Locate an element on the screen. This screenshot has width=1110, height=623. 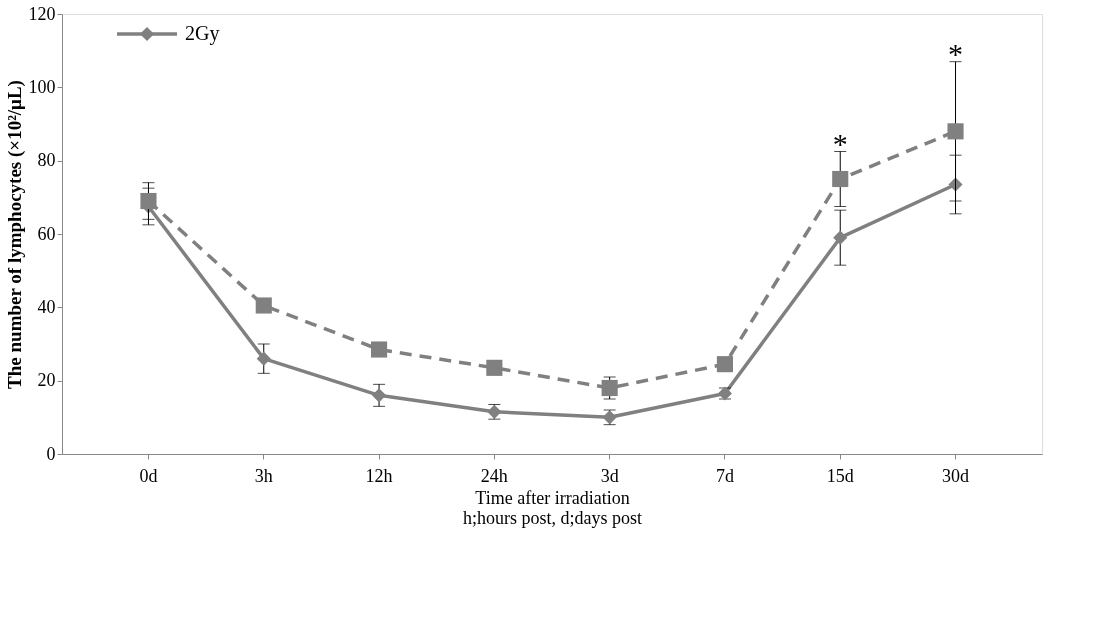
x-axis-title: Time after irradiation h;hours post, d;days post is located at coordinates (552, 507).